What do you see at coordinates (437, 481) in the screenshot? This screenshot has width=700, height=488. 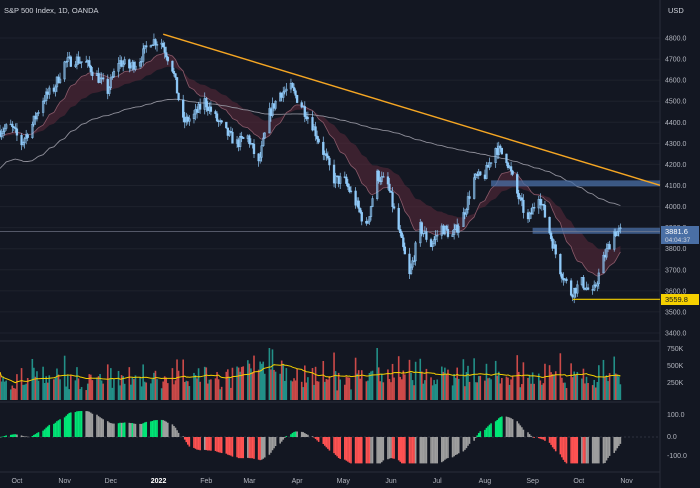 I see `time-tick-label: Jul` at bounding box center [437, 481].